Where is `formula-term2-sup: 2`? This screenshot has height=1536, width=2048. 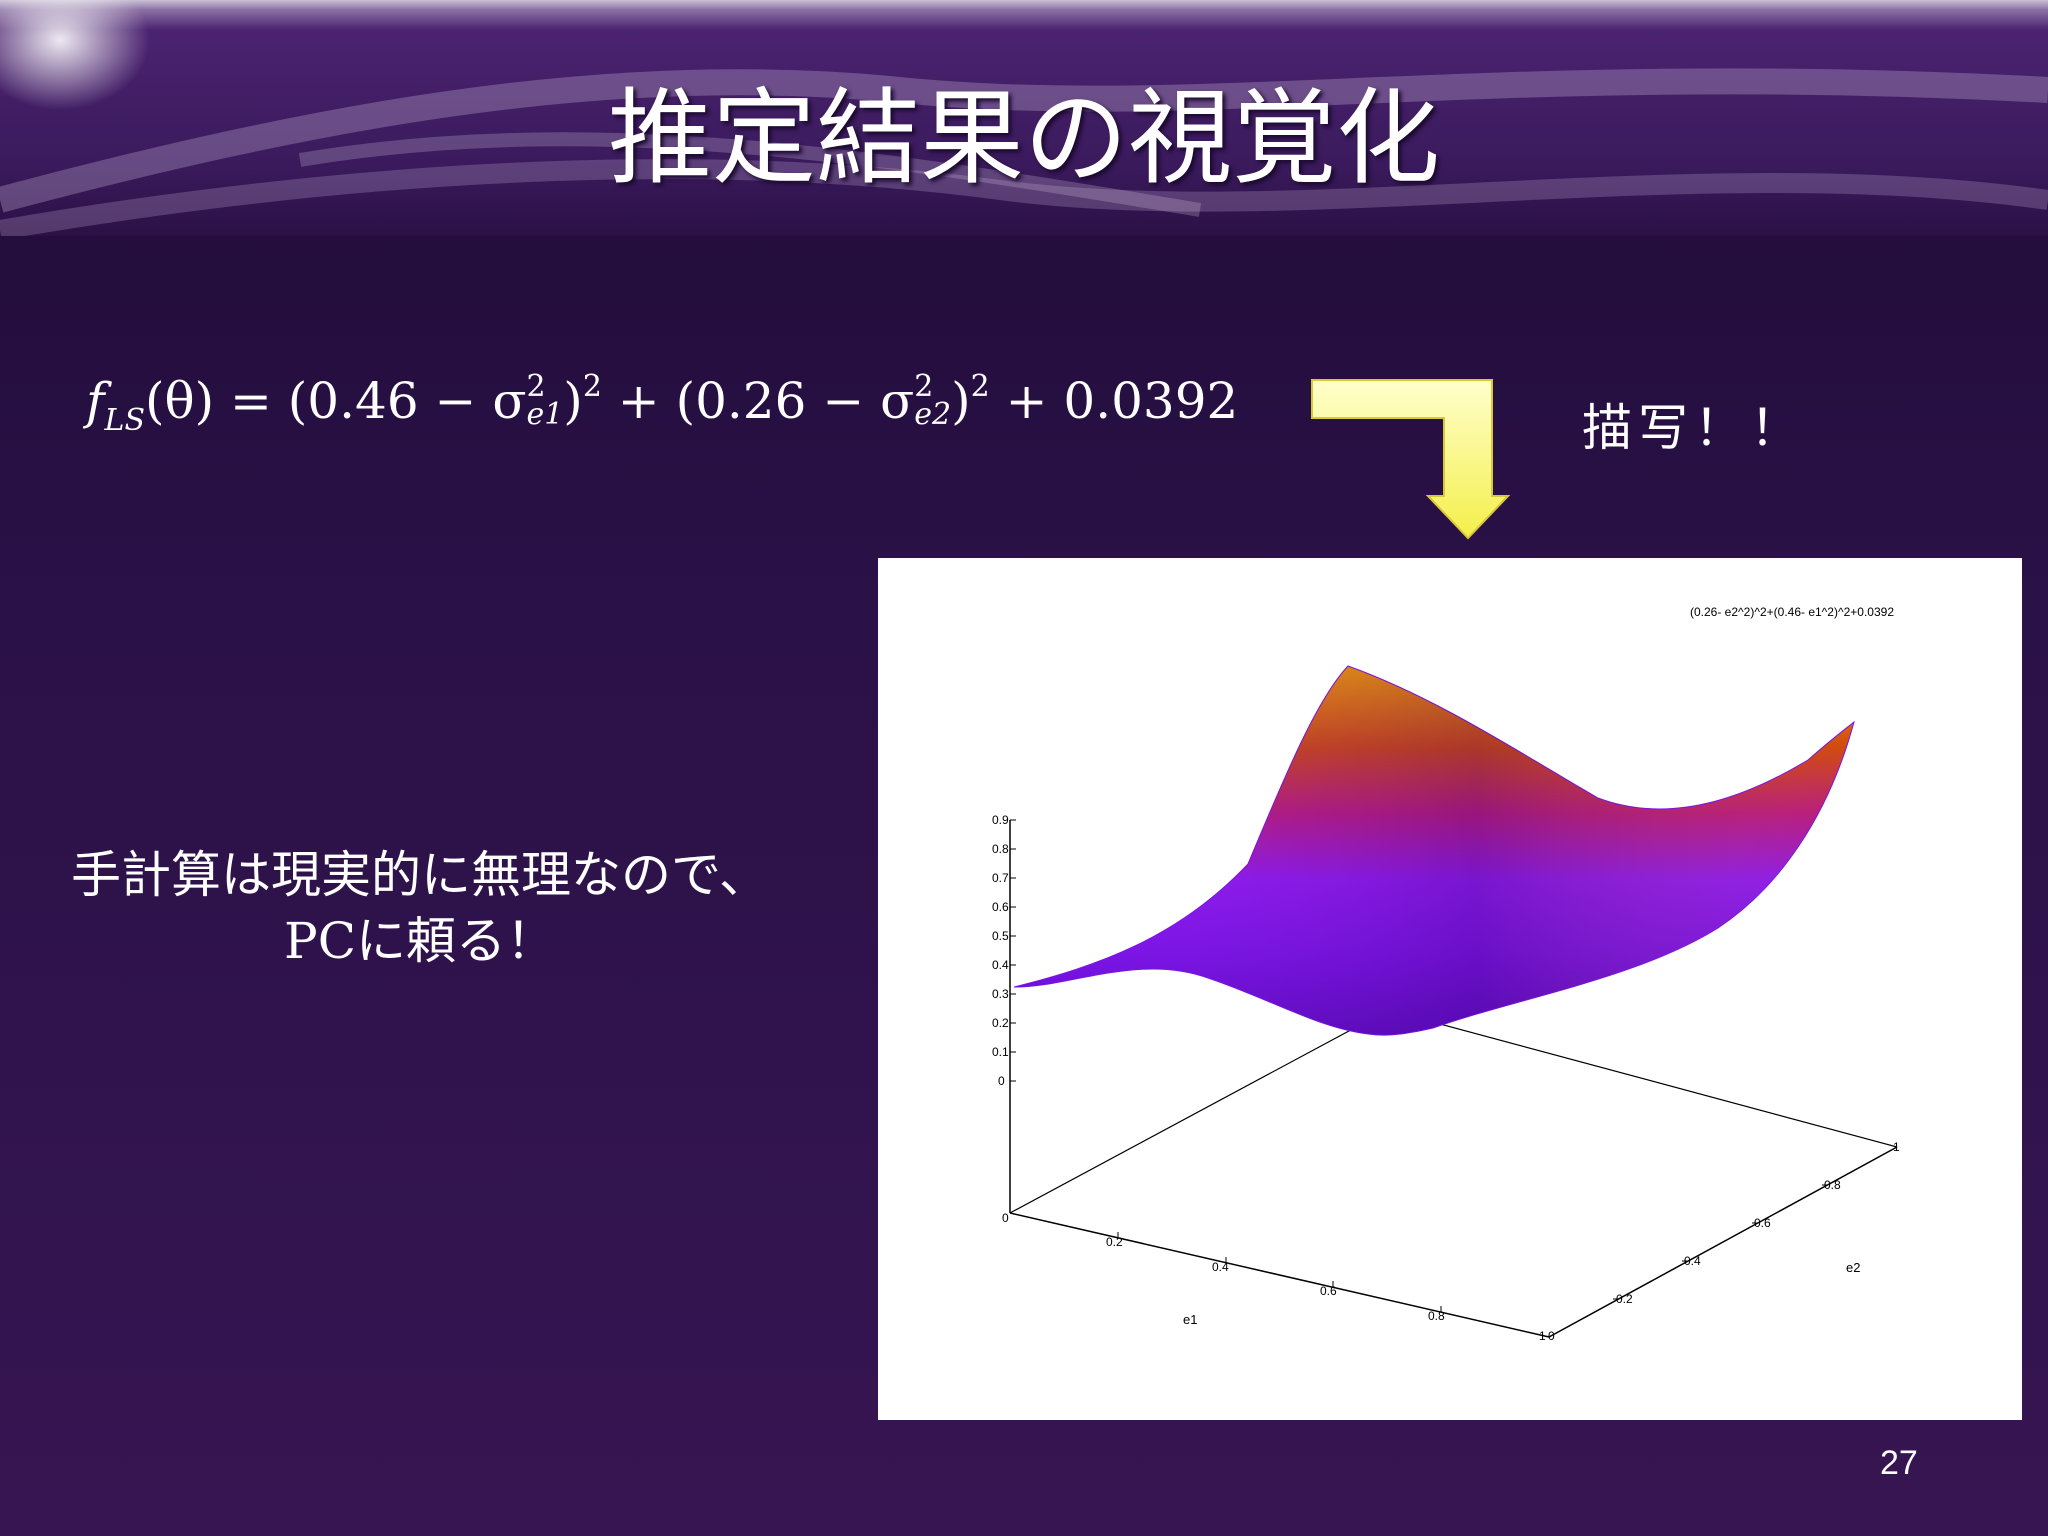 formula-term2-sup: 2 is located at coordinates (924, 386).